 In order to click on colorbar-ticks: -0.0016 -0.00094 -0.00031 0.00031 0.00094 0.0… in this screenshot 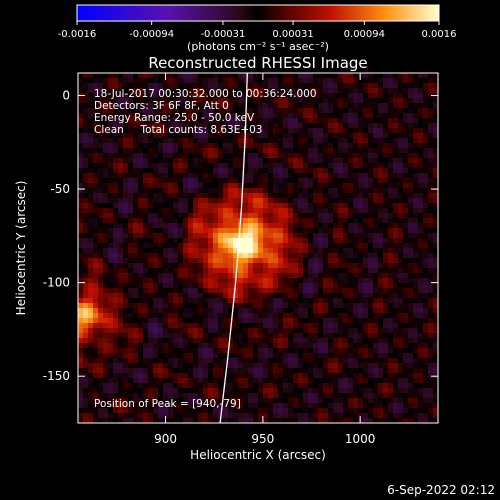, I will do `click(257, 30)`.